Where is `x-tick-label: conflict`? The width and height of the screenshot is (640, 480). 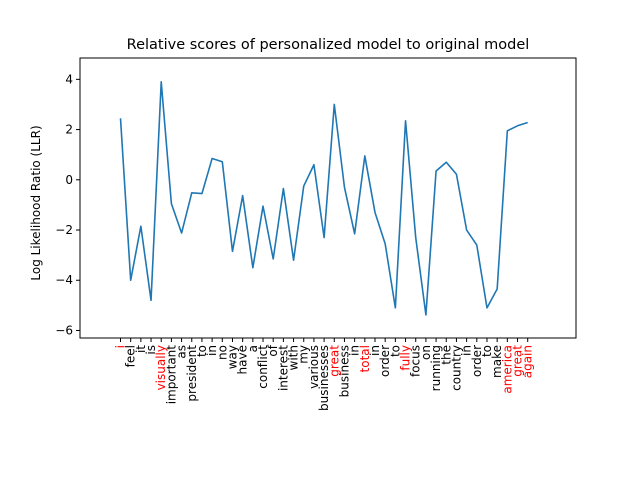
x-tick-label: conflict is located at coordinates (263, 367).